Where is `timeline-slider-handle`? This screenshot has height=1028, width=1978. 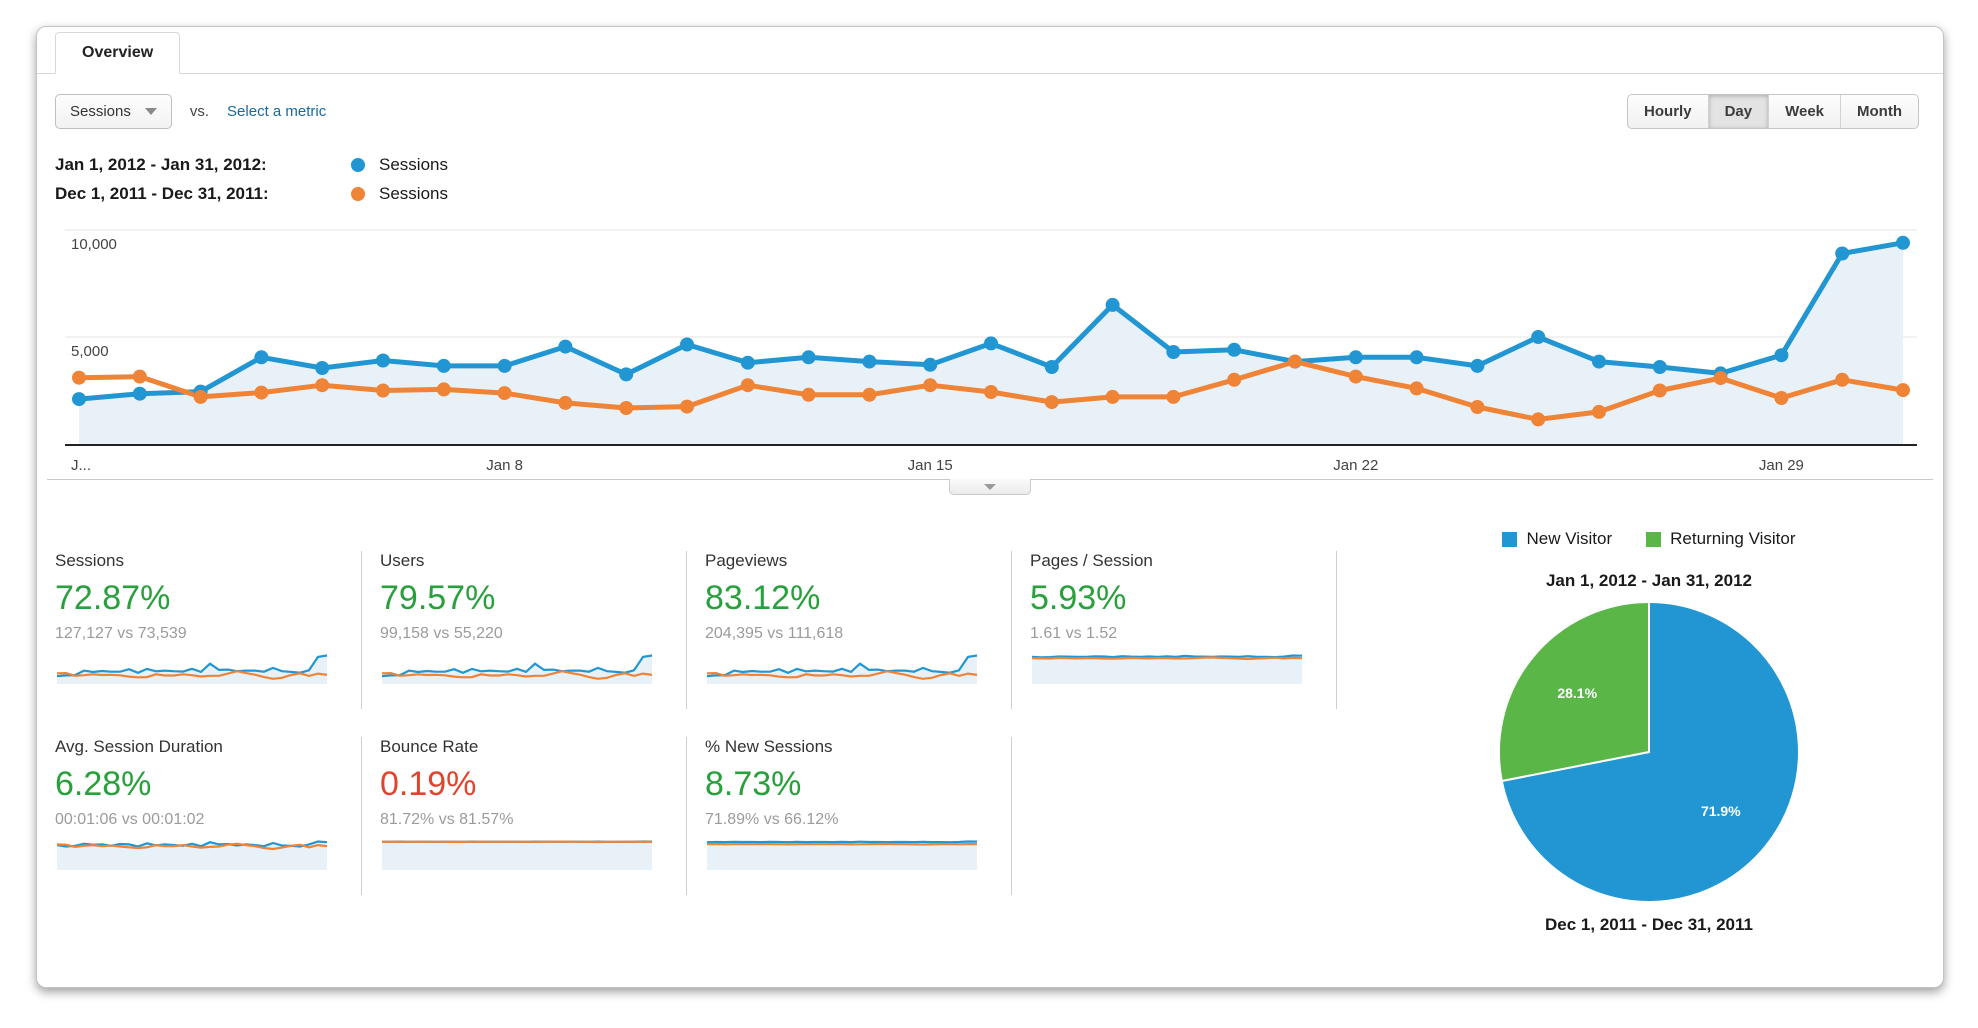
timeline-slider-handle is located at coordinates (990, 487).